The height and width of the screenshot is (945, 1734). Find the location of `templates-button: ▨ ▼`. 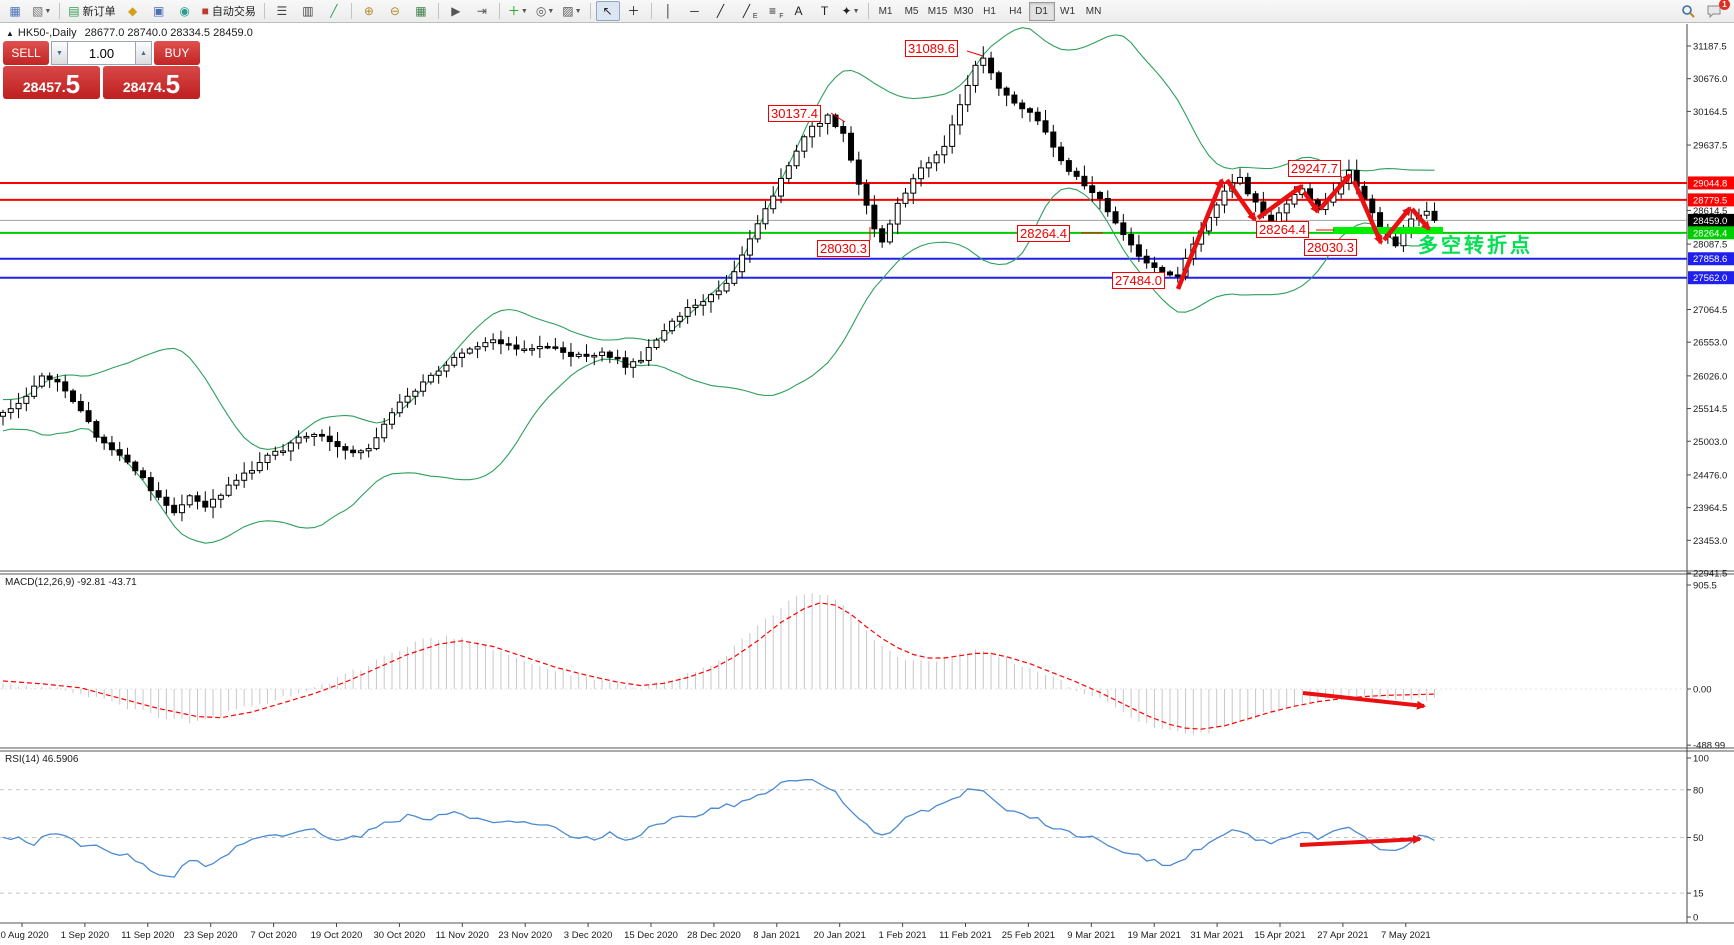

templates-button: ▨ ▼ is located at coordinates (572, 11).